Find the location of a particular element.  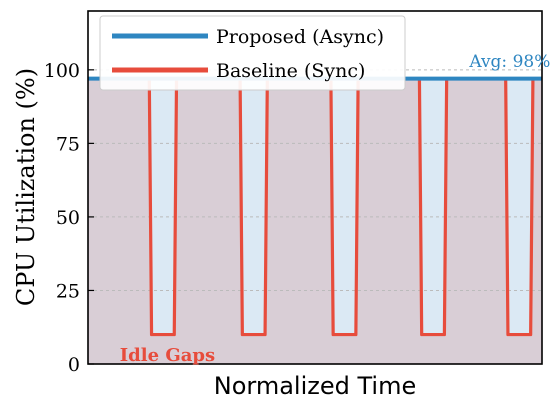

legend-label-baseline: Baseline (Sync) is located at coordinates (290, 71).